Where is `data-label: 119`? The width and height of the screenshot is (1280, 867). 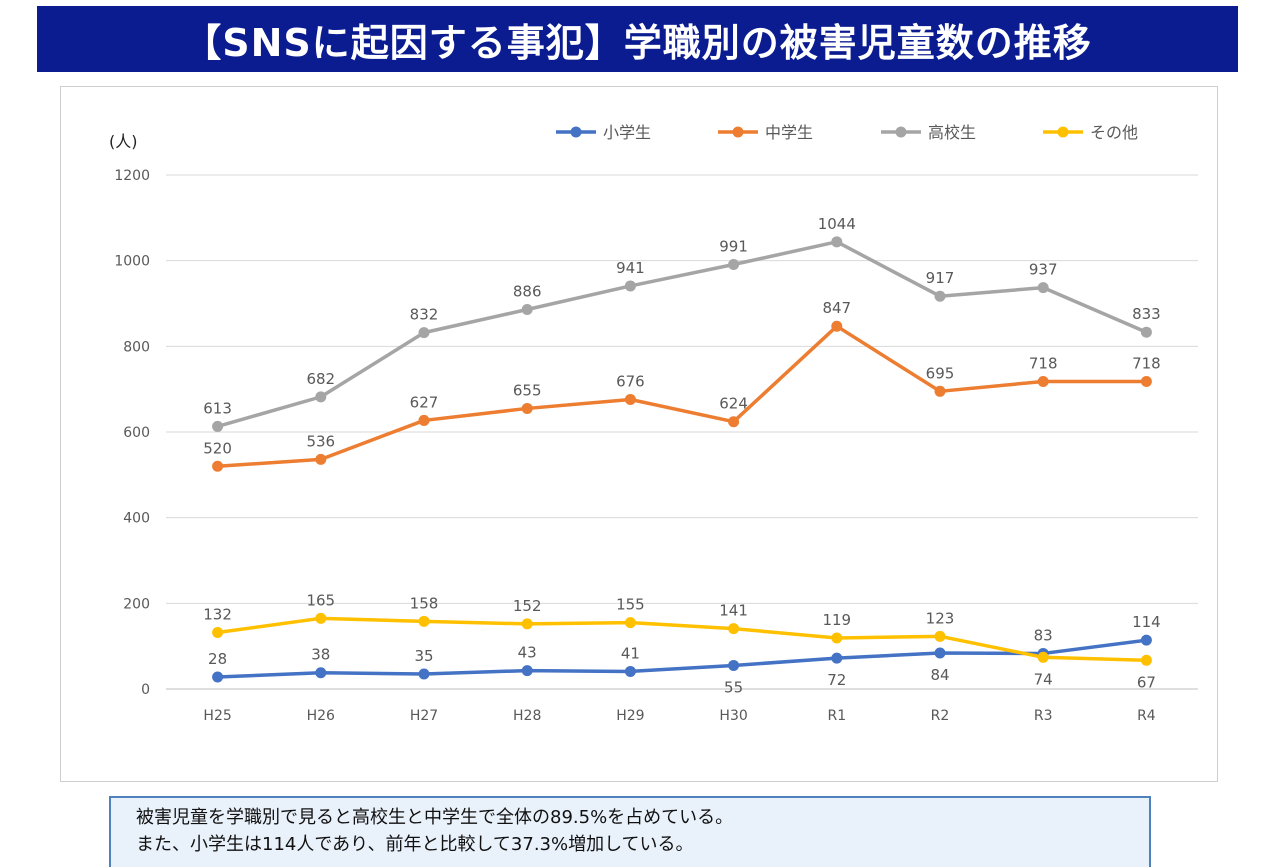
data-label: 119 is located at coordinates (836, 620).